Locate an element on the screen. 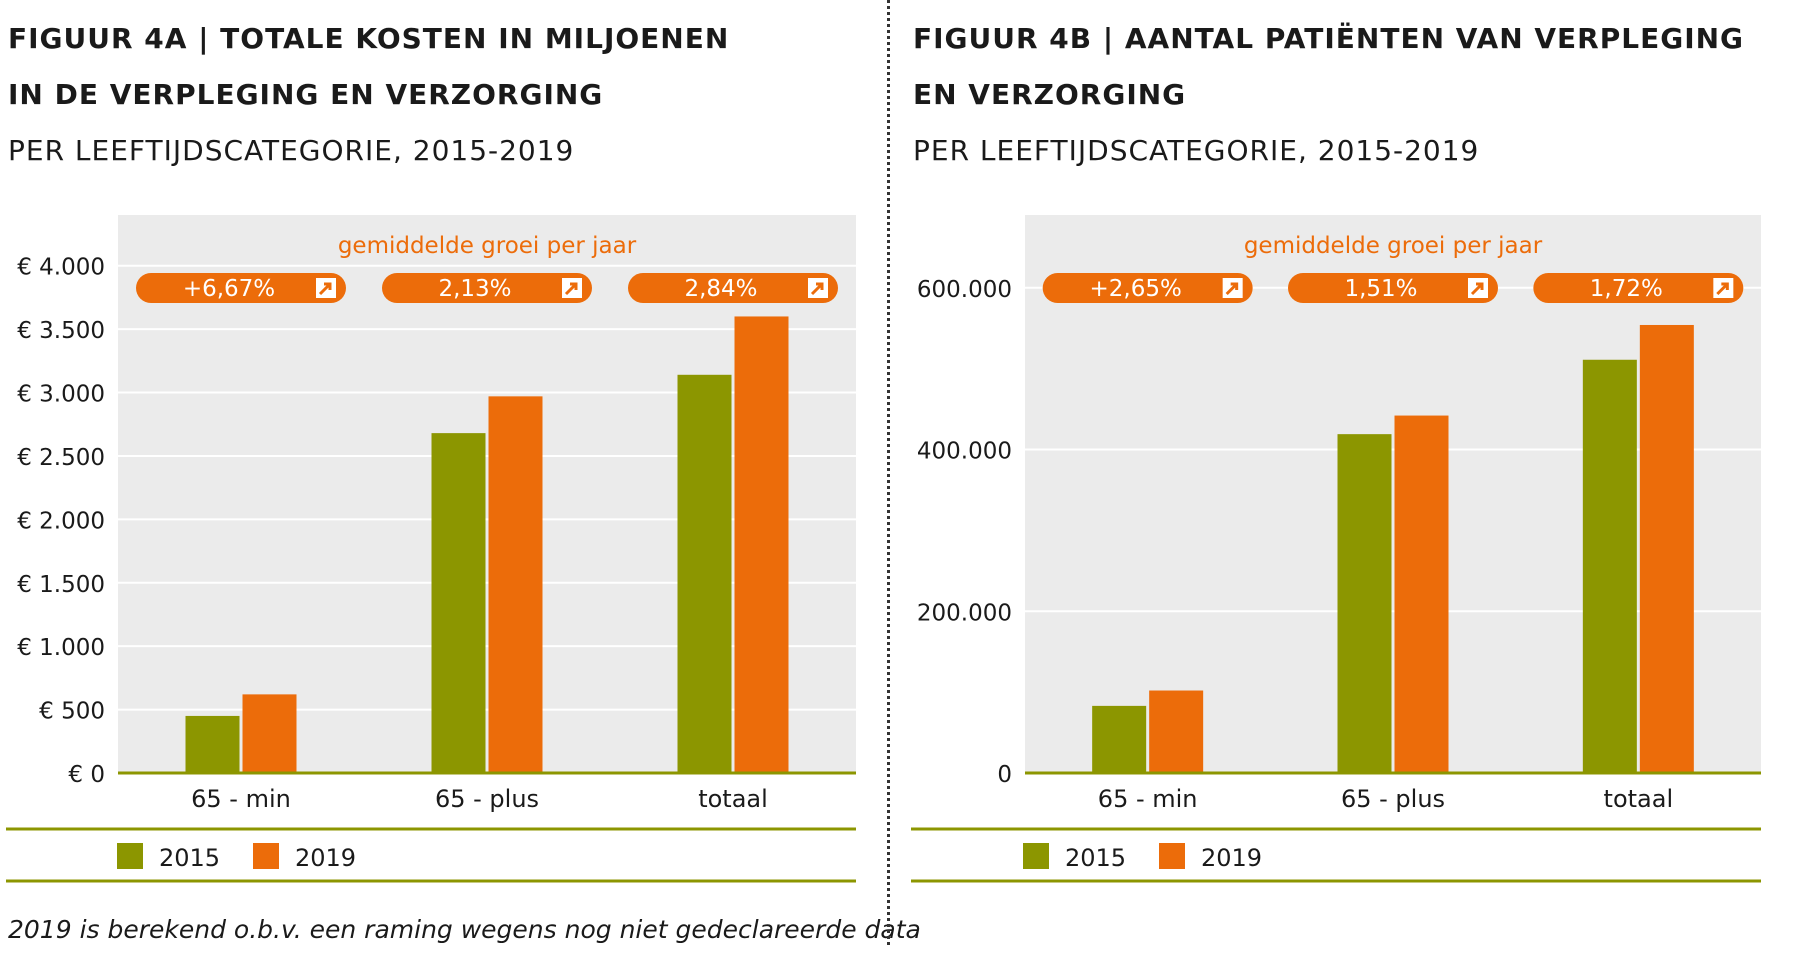  y-tick-label: € 1.000 is located at coordinates (61, 648).